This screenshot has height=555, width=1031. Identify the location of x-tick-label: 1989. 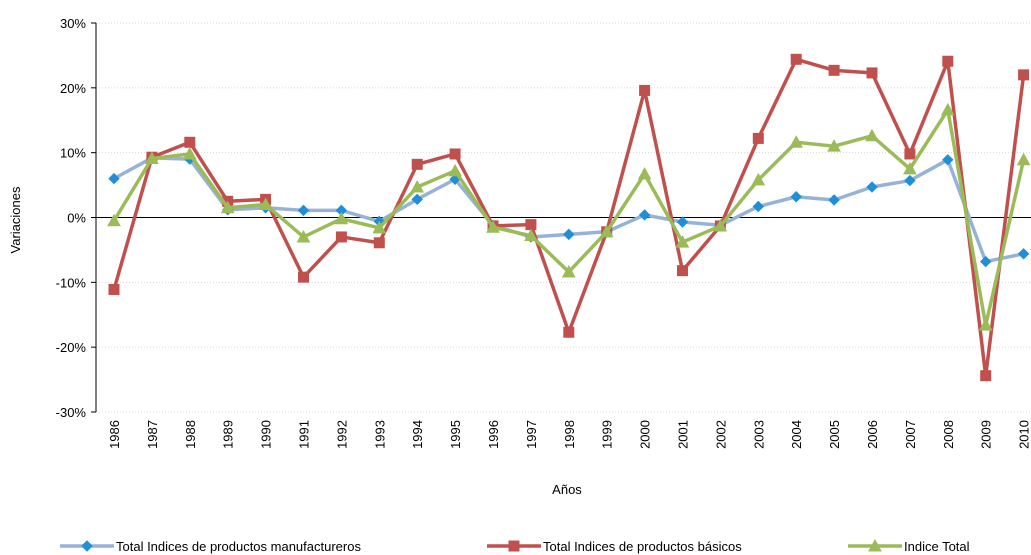
(228, 434).